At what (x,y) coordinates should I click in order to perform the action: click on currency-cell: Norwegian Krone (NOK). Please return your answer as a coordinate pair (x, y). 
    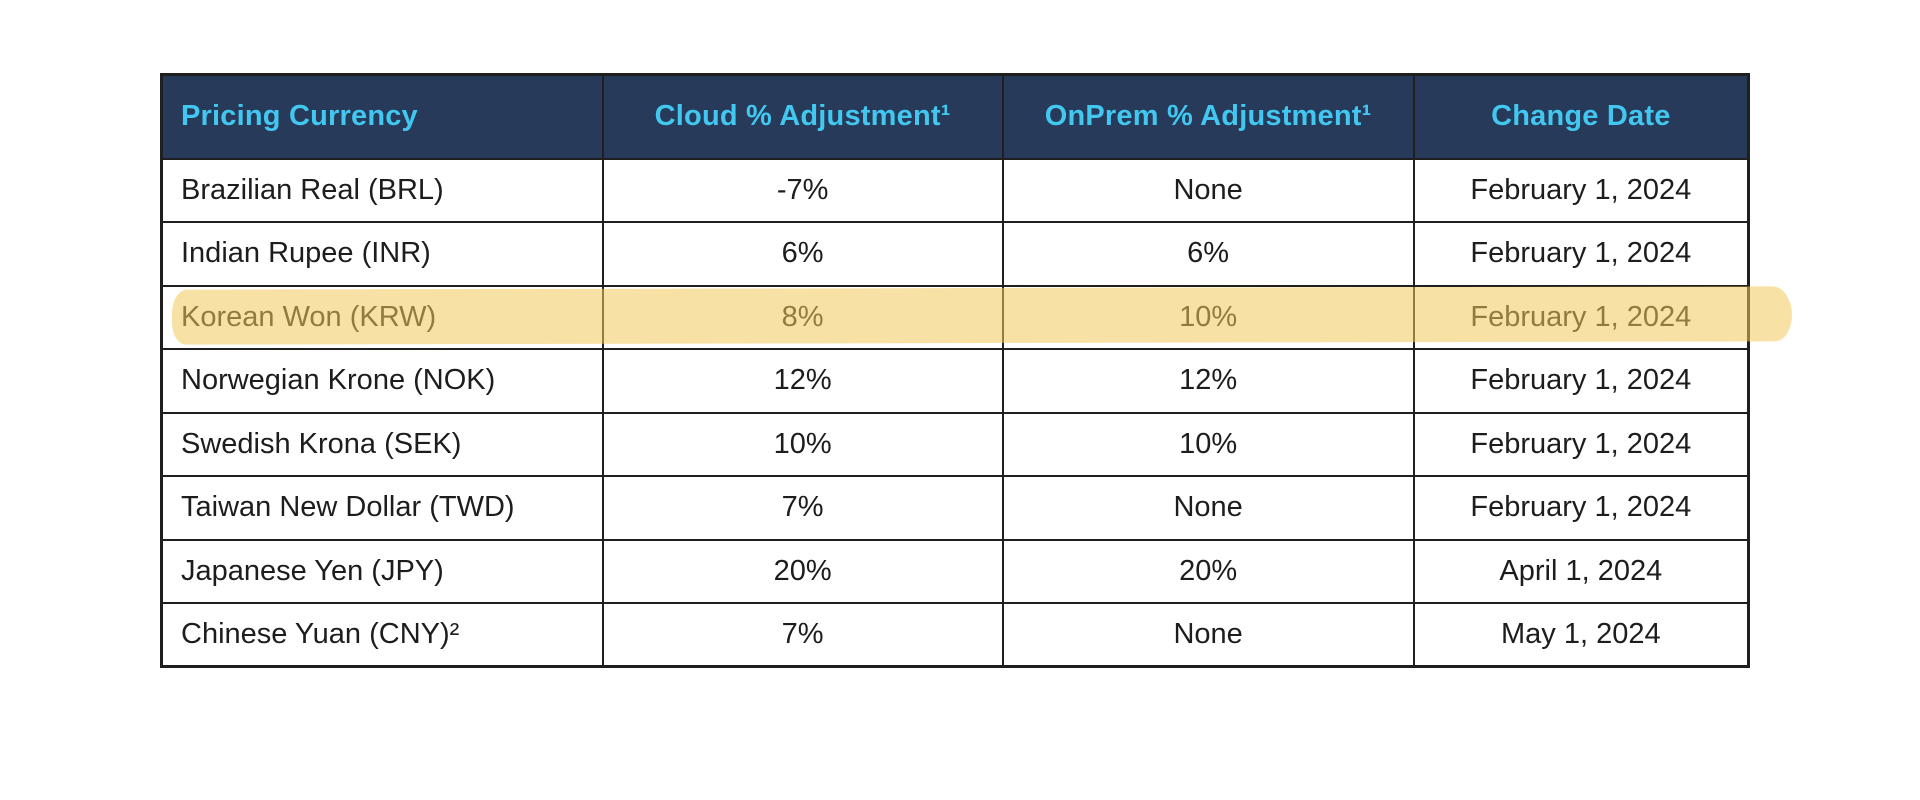
    Looking at the image, I should click on (382, 381).